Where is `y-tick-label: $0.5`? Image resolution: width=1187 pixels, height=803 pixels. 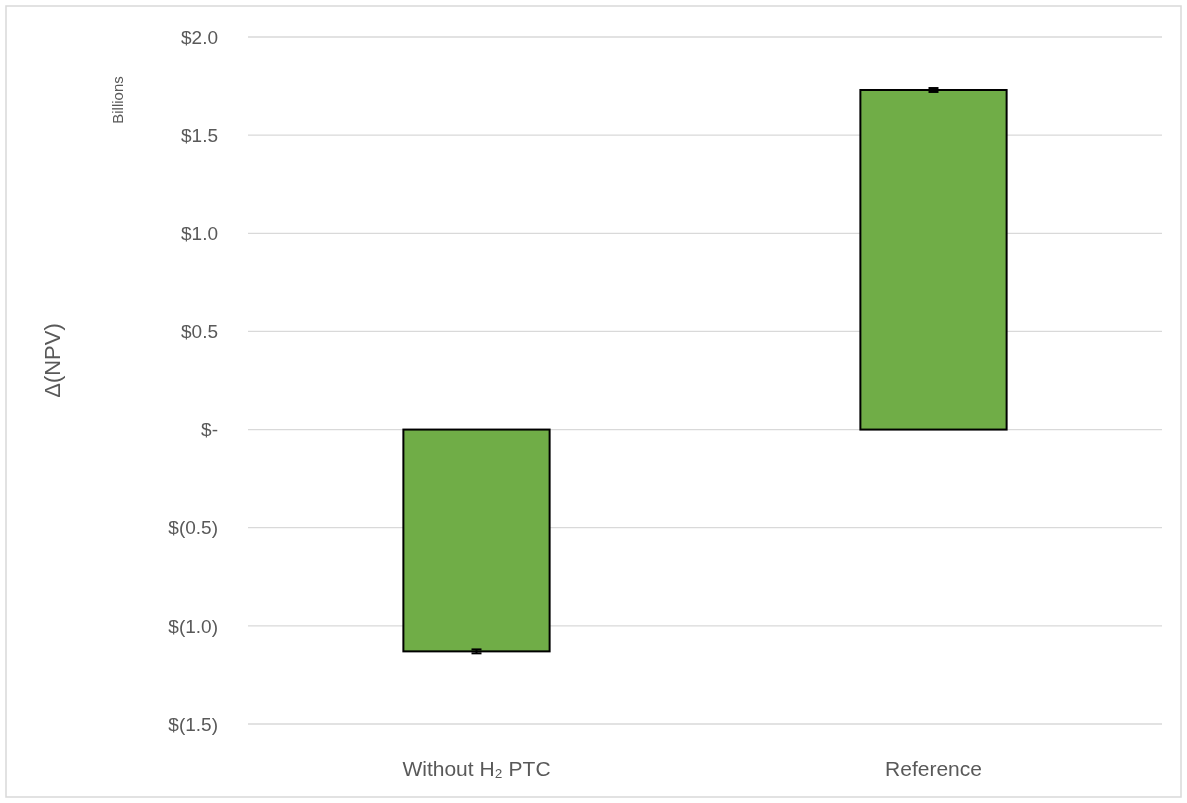
y-tick-label: $0.5 is located at coordinates (199, 332).